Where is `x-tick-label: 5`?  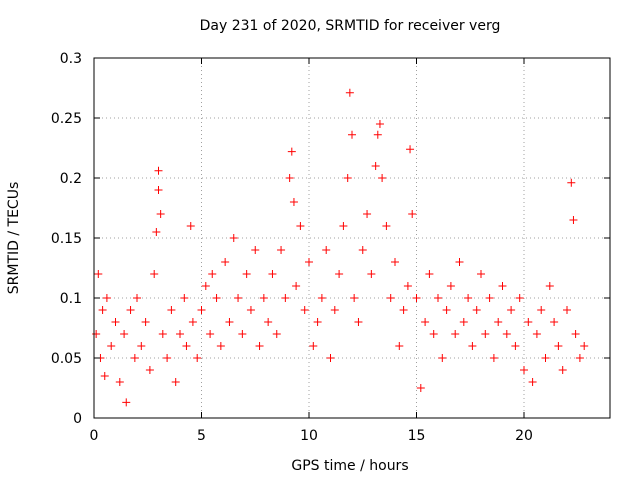
x-tick-label: 5 is located at coordinates (201, 436).